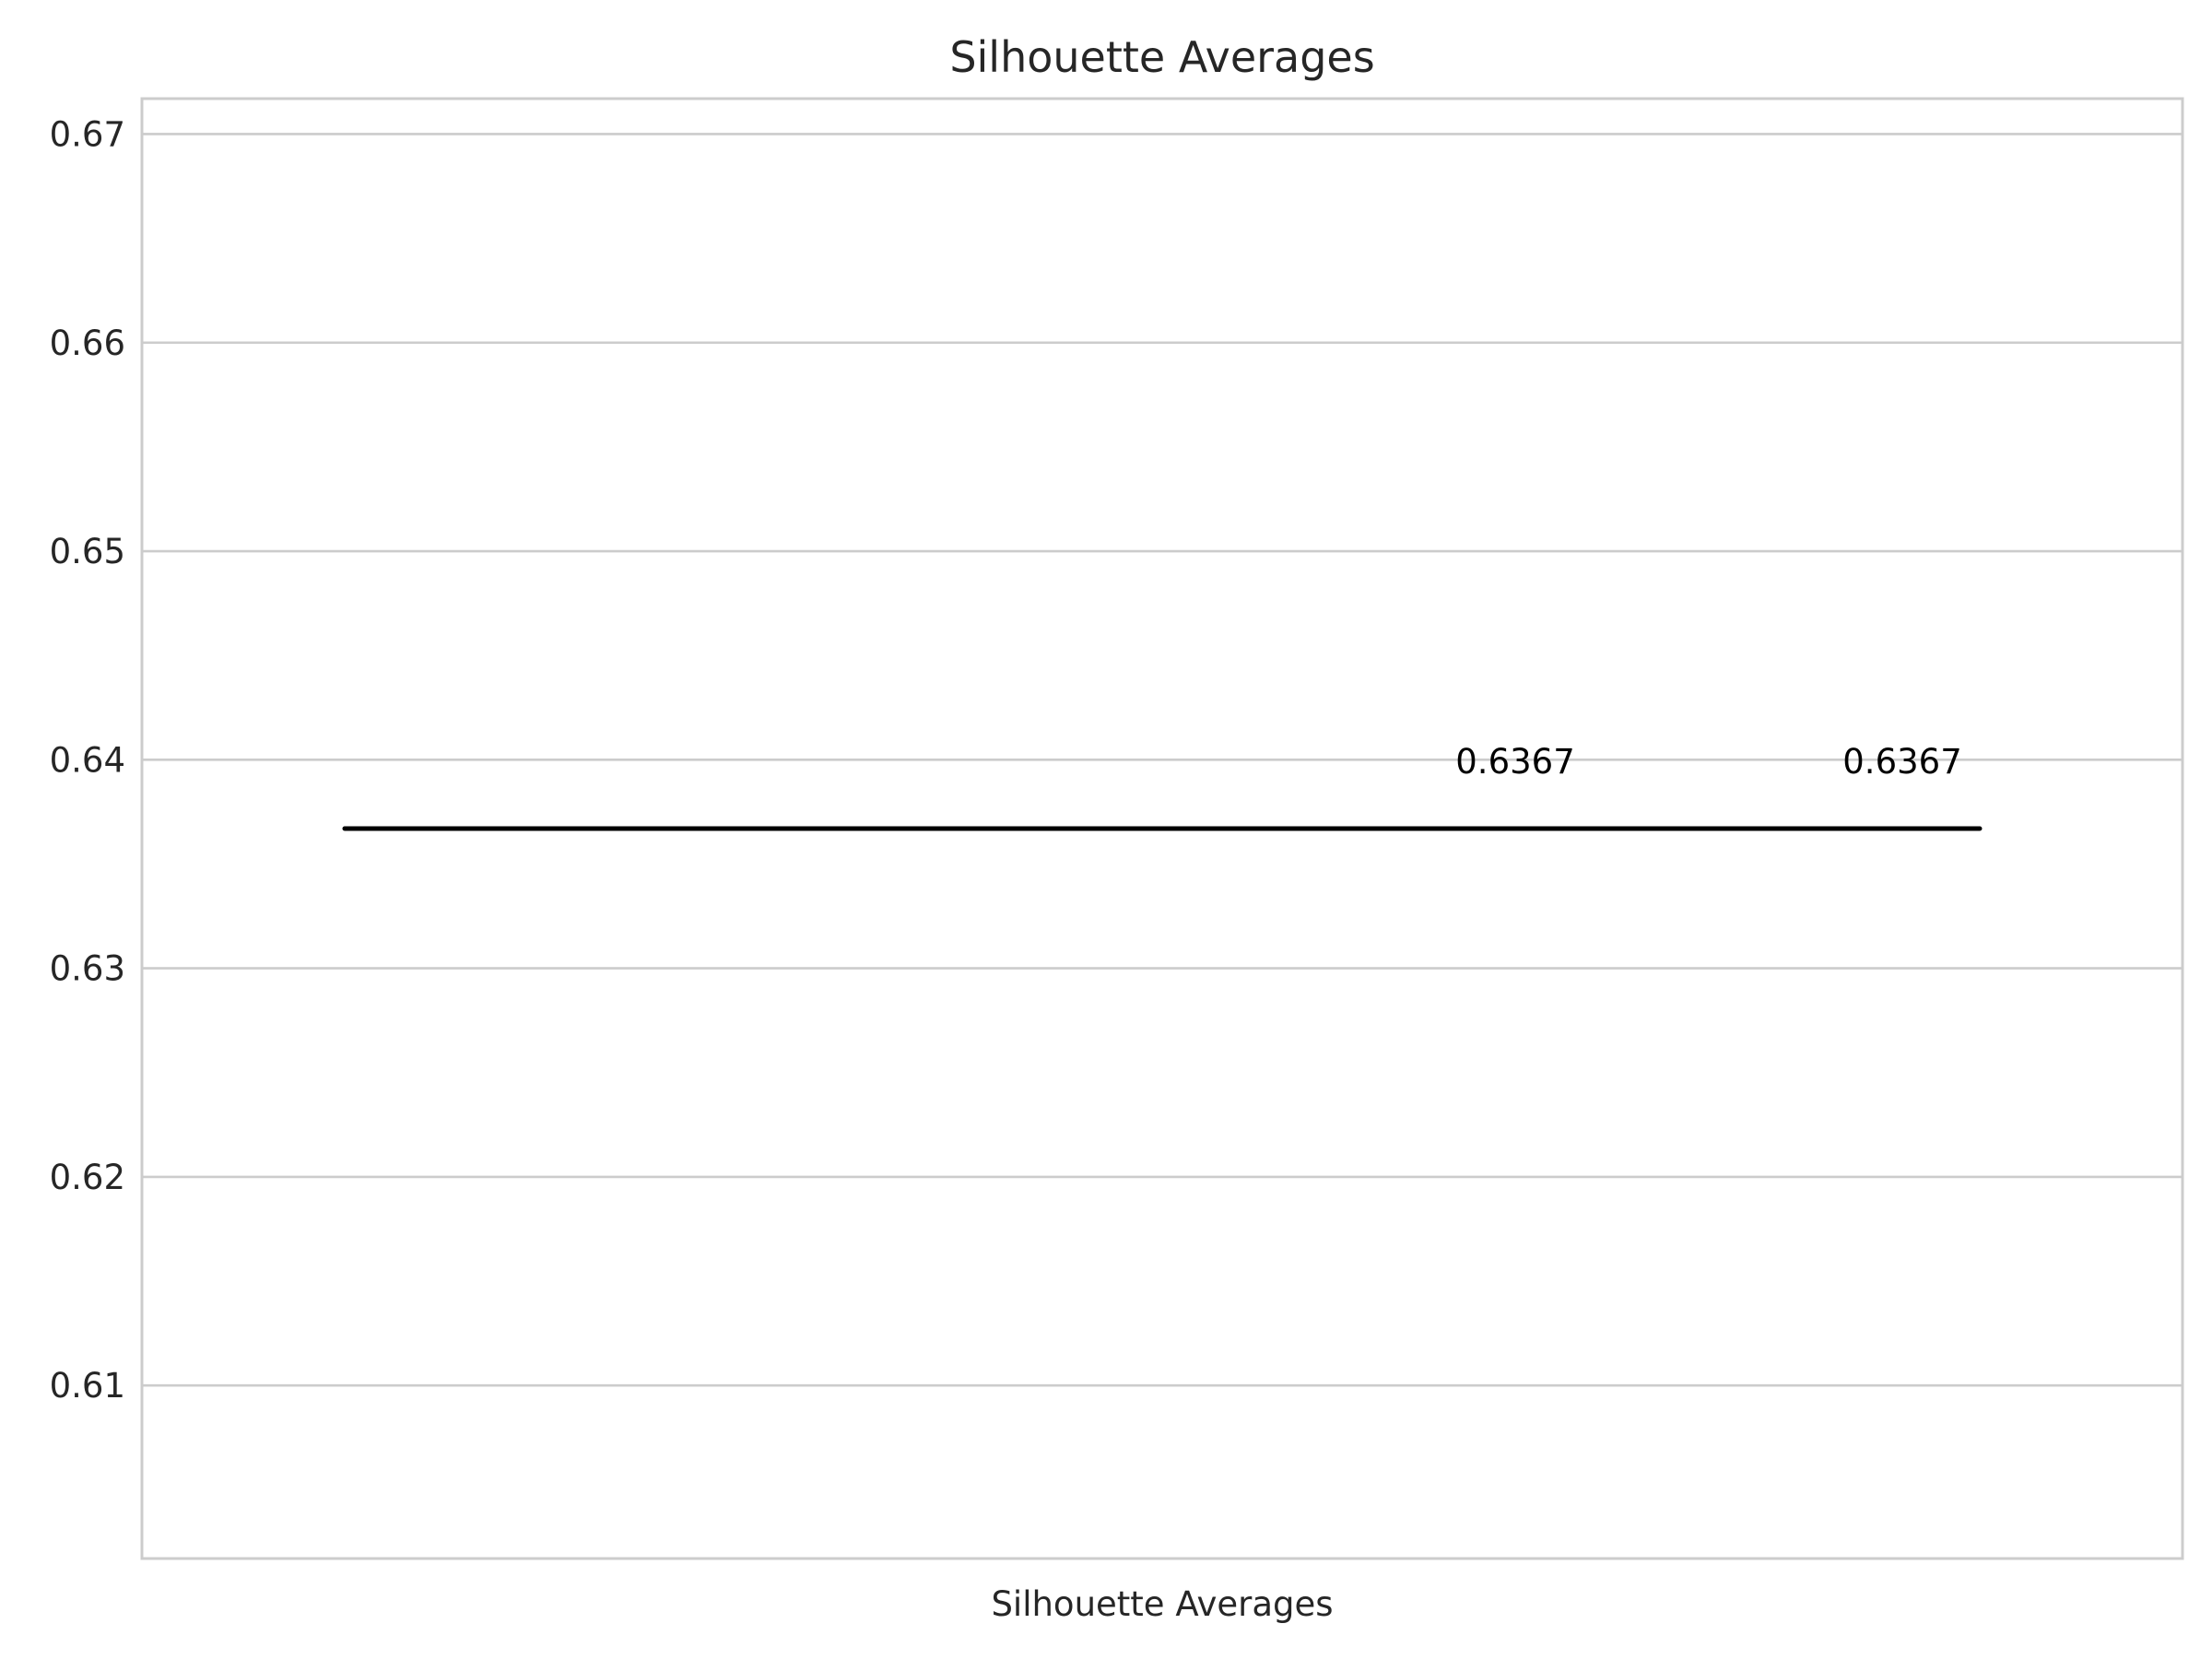 This screenshot has width=2212, height=1659. I want to click on y-tick-label: 0.66, so click(87, 343).